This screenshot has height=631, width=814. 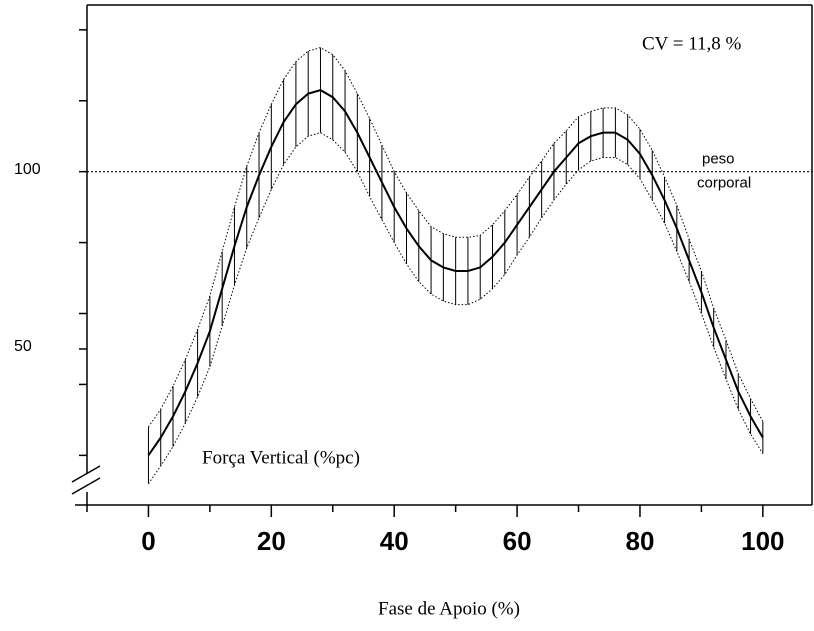 What do you see at coordinates (394, 541) in the screenshot?
I see `x-tick-label: 40` at bounding box center [394, 541].